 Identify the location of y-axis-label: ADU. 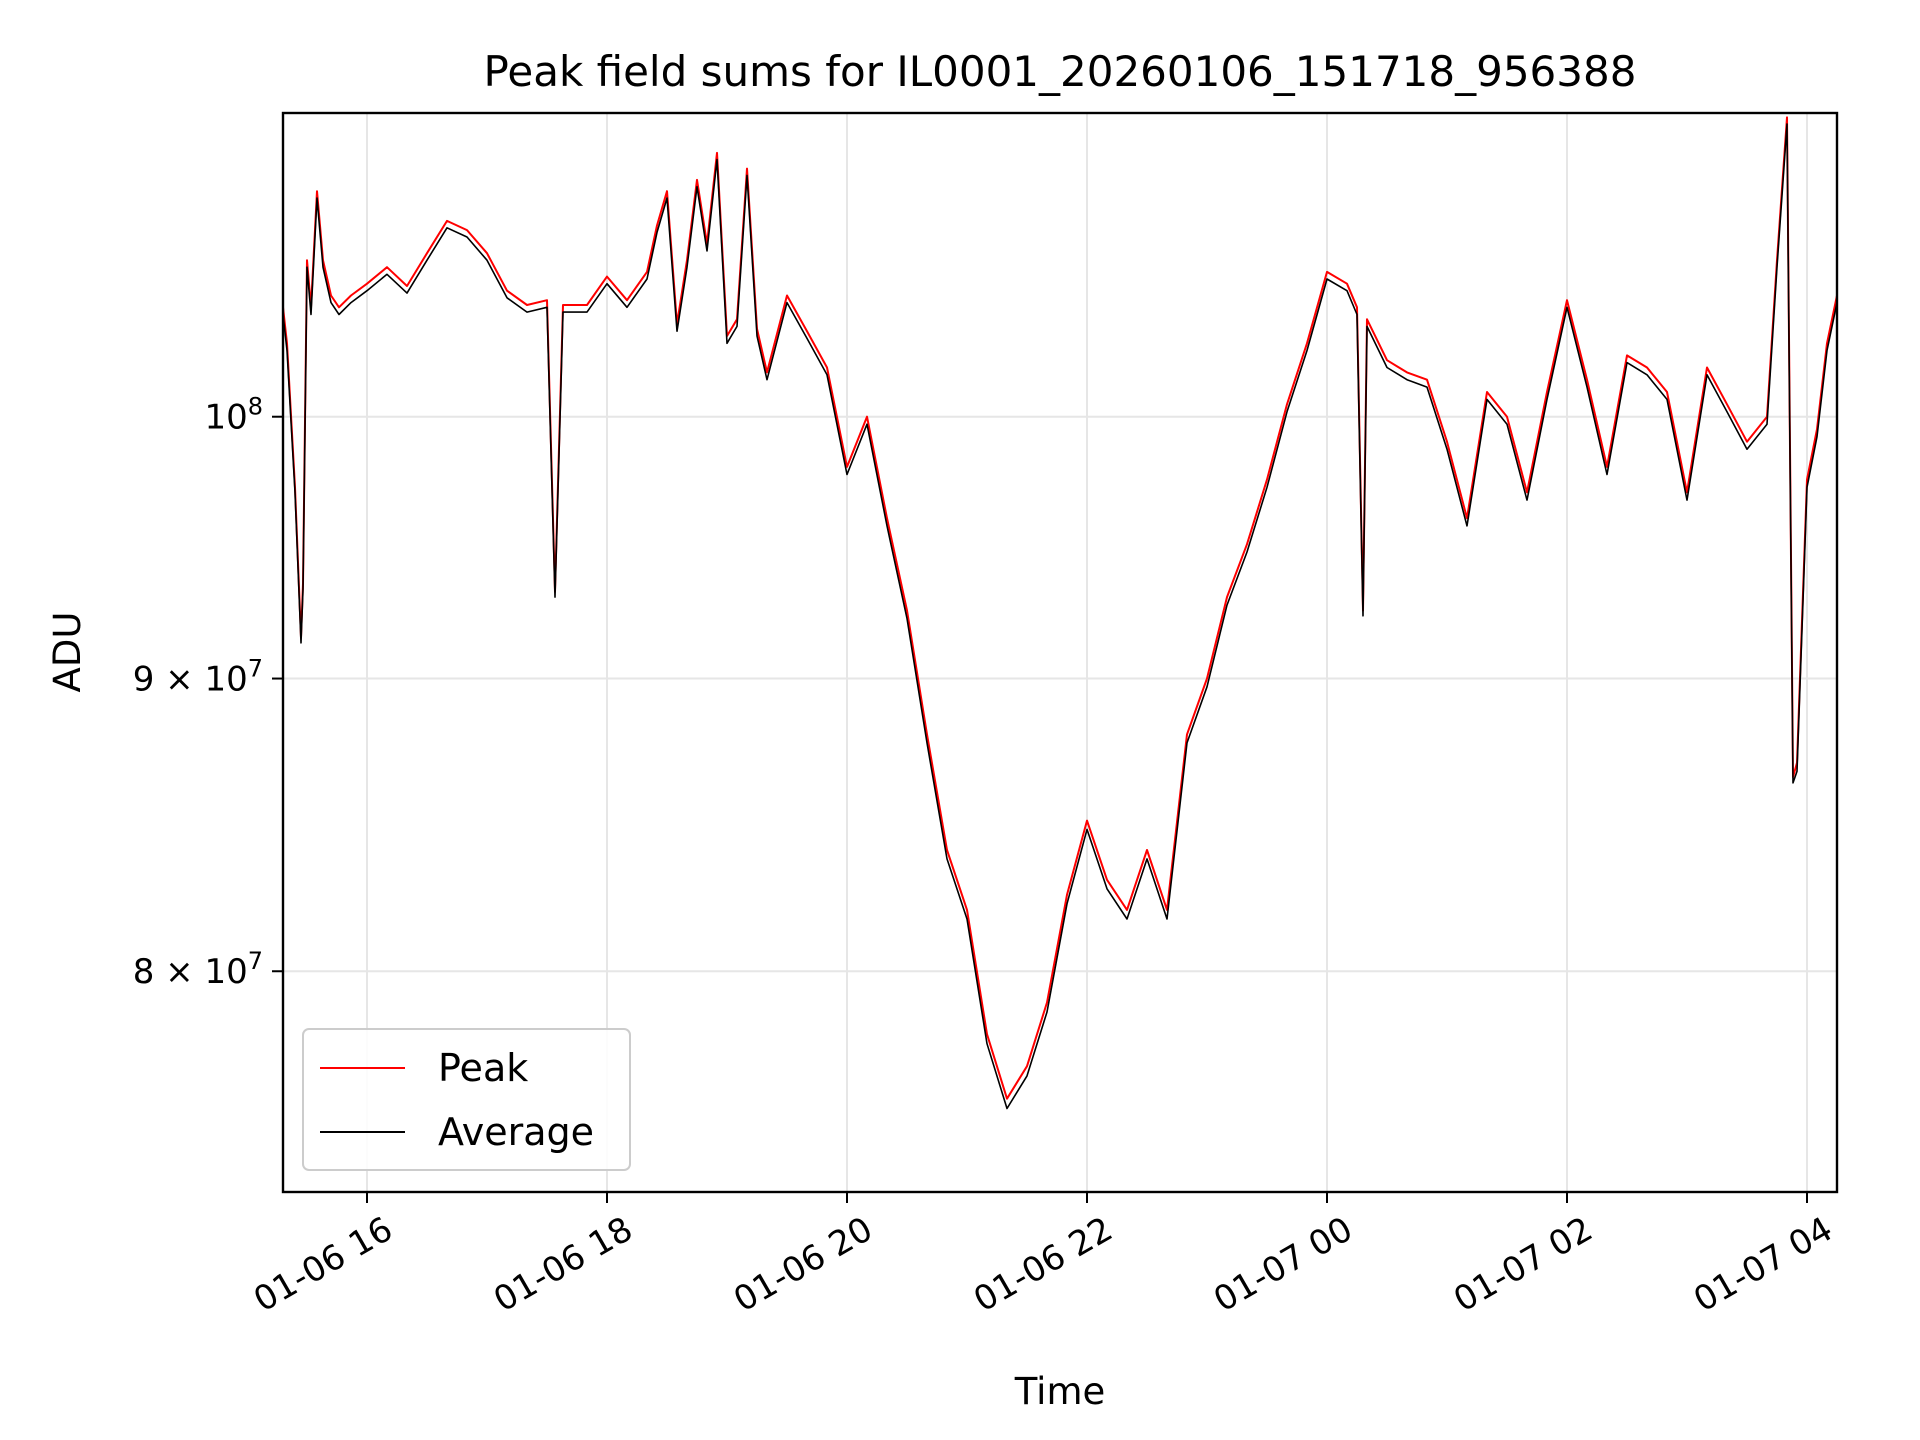
(67, 652).